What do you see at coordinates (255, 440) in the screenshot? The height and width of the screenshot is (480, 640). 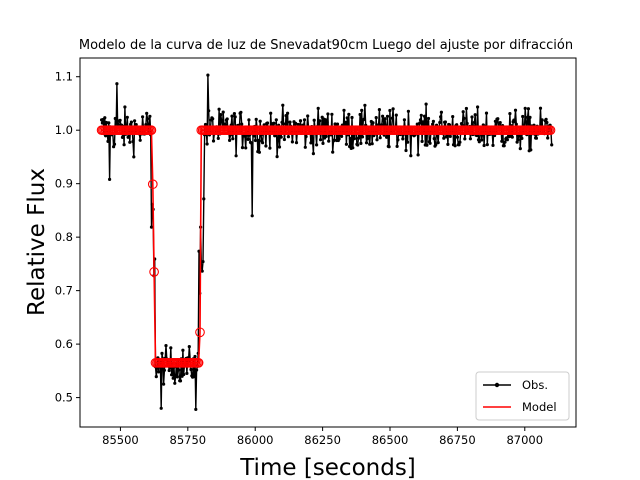 I see `x-tick-label: 86000` at bounding box center [255, 440].